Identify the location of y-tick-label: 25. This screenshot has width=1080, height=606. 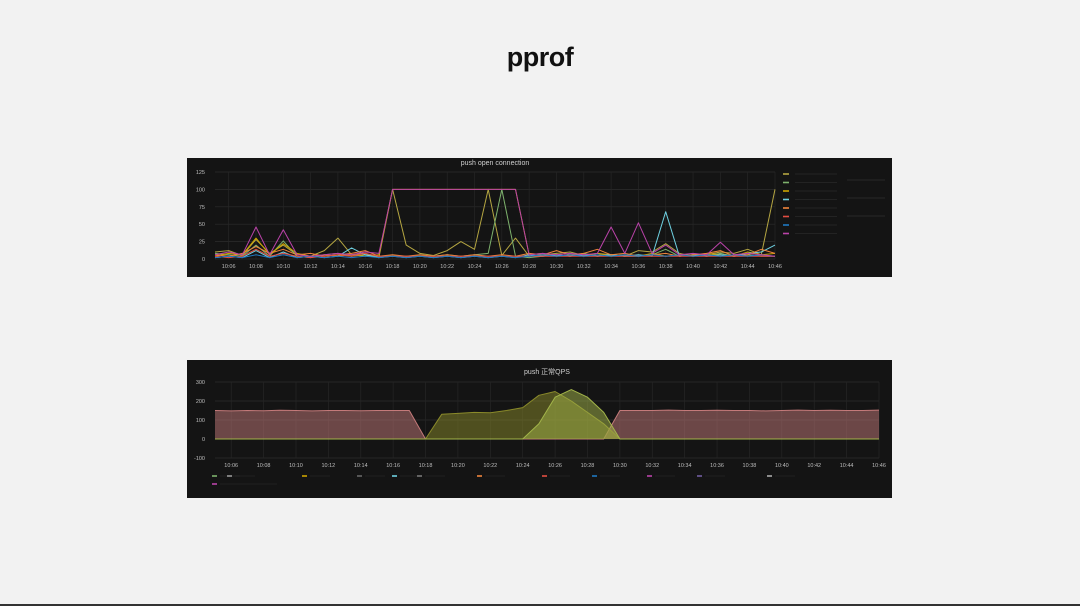
(202, 243).